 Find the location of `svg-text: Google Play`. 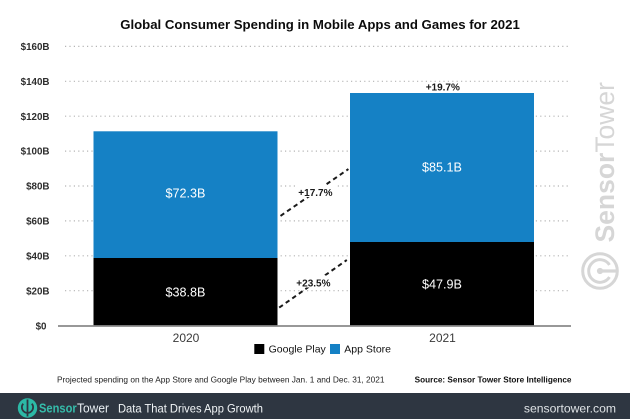

svg-text: Google Play is located at coordinates (298, 350).